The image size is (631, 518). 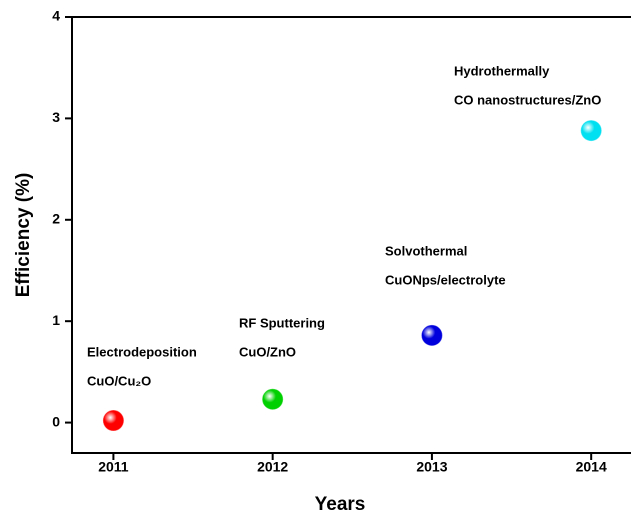 What do you see at coordinates (56, 218) in the screenshot?
I see `y-tick-label: 2` at bounding box center [56, 218].